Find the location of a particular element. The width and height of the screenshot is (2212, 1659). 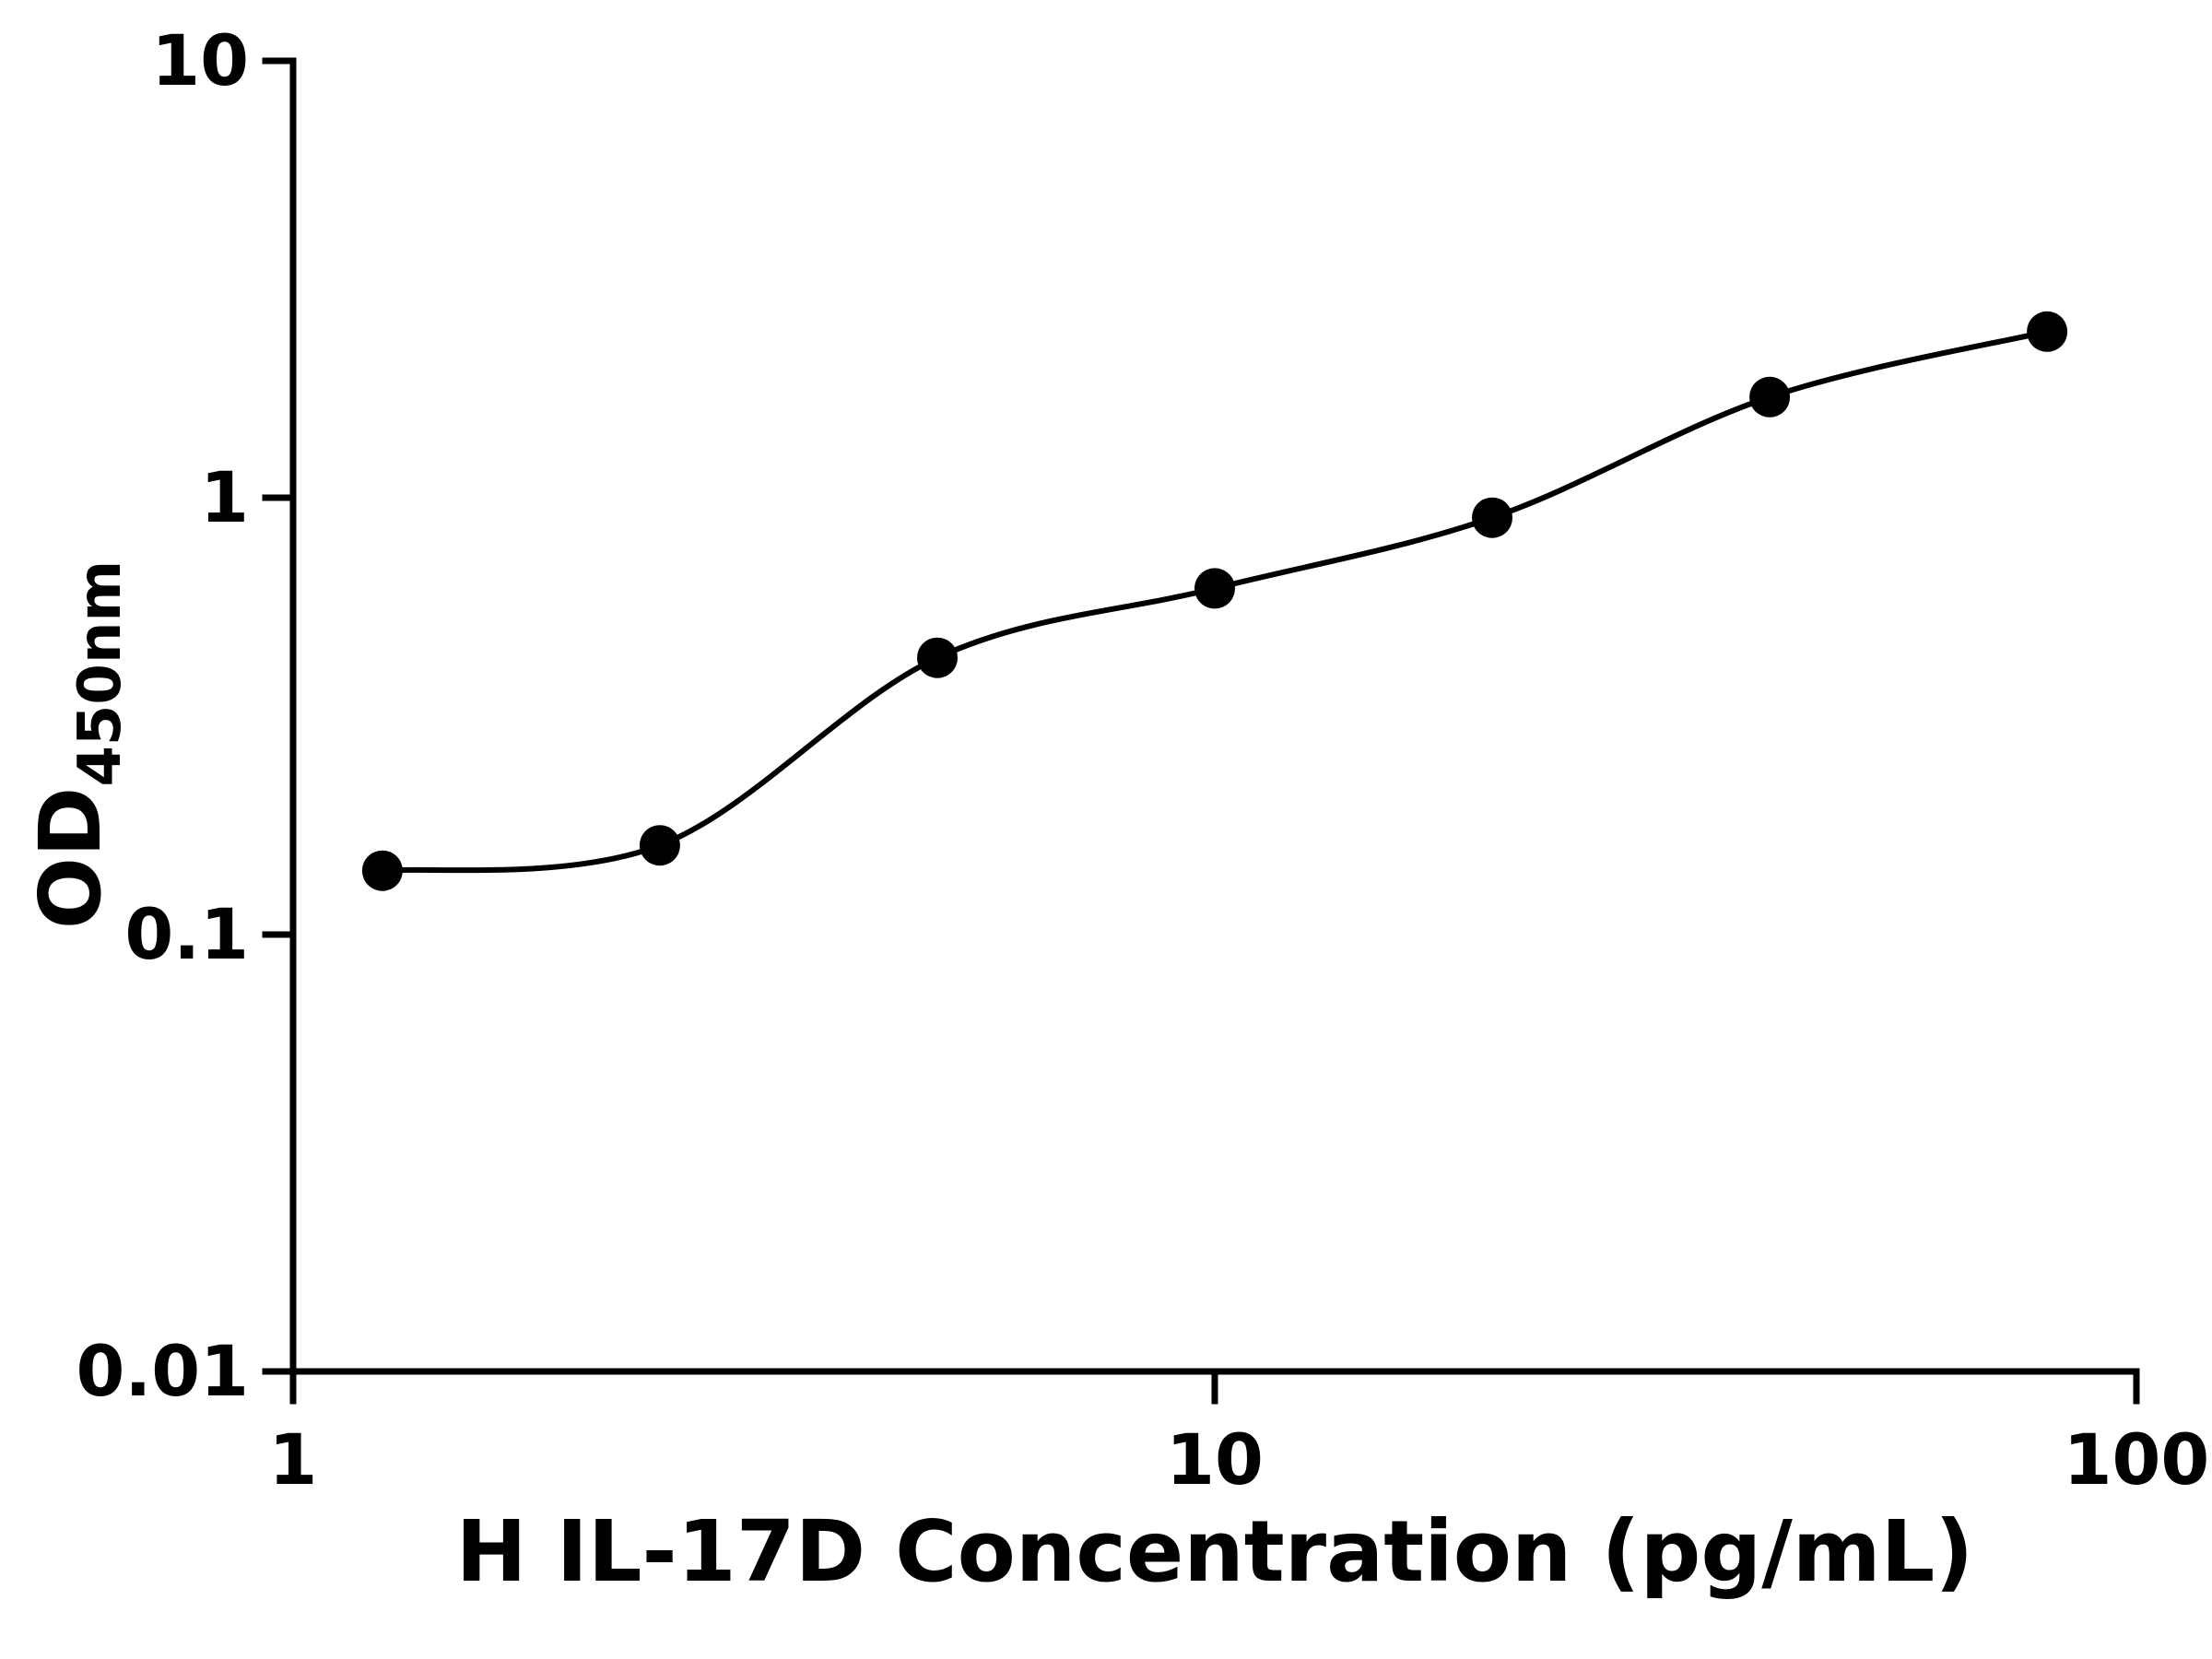

x-axis-tick-label: 100 is located at coordinates (2137, 1459).